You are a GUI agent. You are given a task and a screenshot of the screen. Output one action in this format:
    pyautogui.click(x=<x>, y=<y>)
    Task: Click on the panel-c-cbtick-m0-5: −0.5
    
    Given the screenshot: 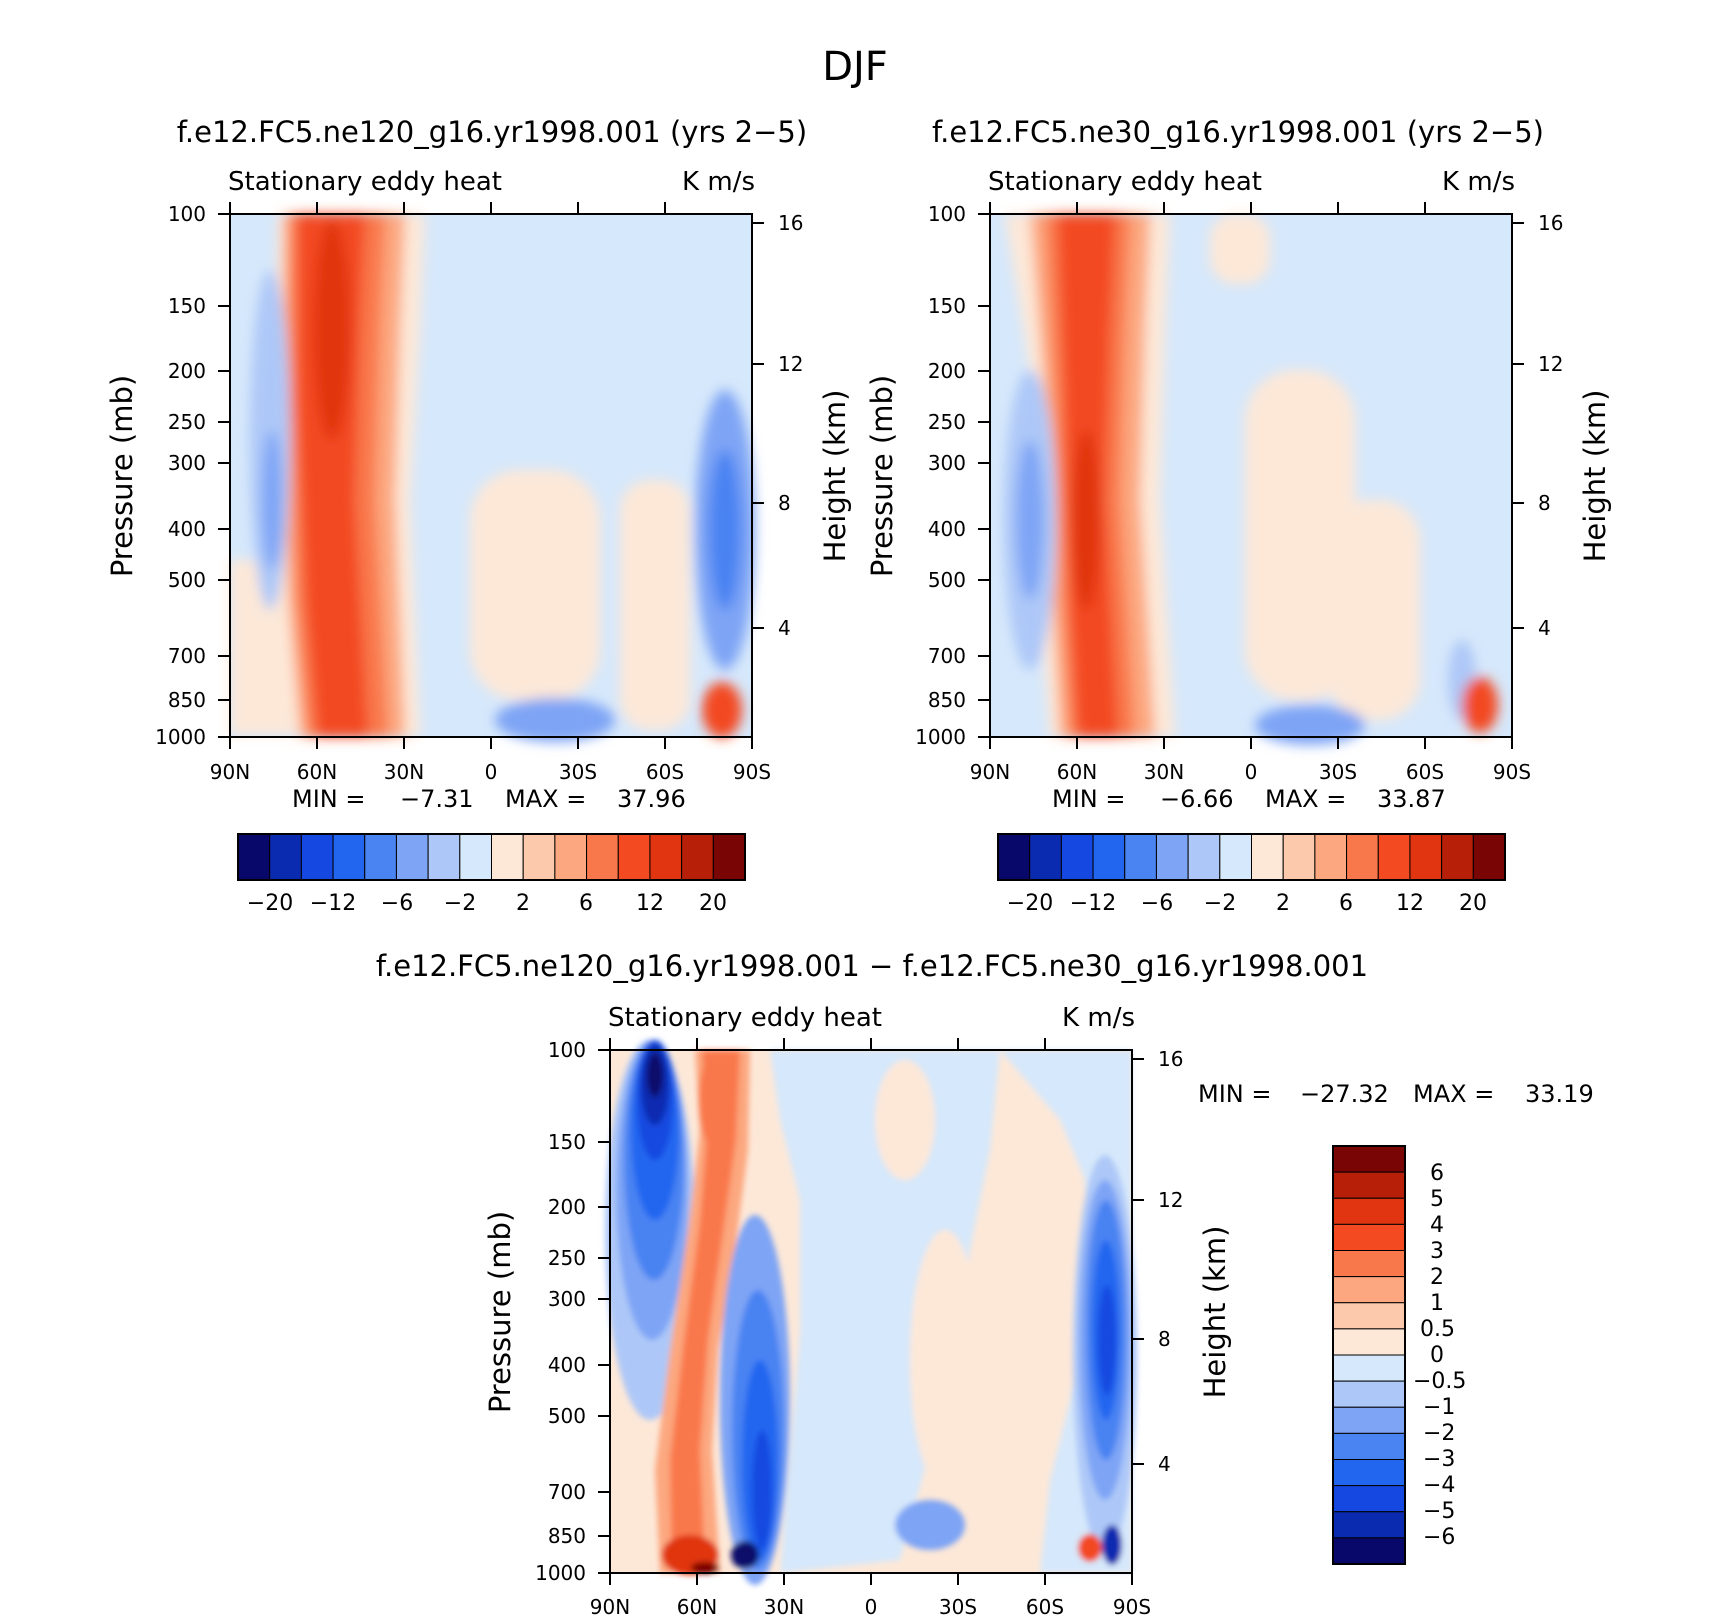 What is the action you would take?
    pyautogui.click(x=1439, y=1381)
    